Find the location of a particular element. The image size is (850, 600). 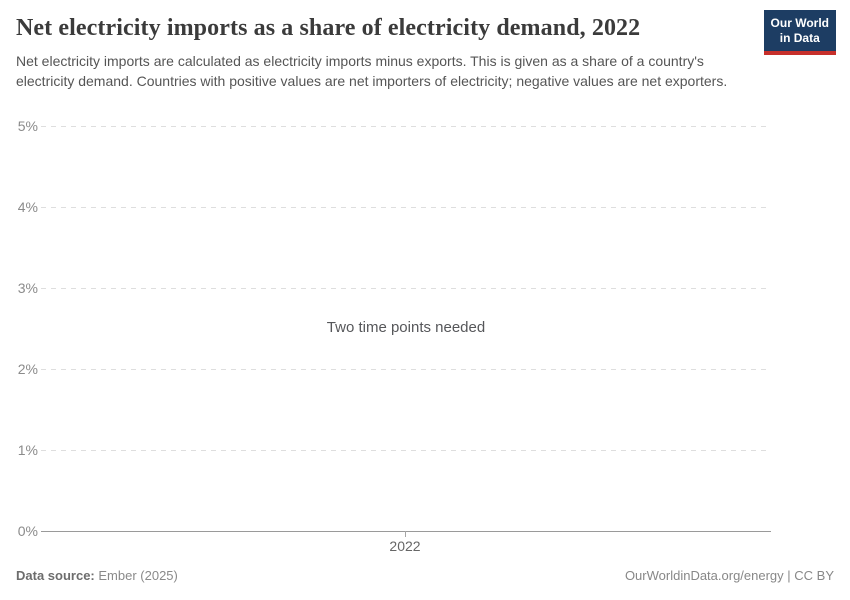

data-source: Data source: Ember (2025) is located at coordinates (97, 575).